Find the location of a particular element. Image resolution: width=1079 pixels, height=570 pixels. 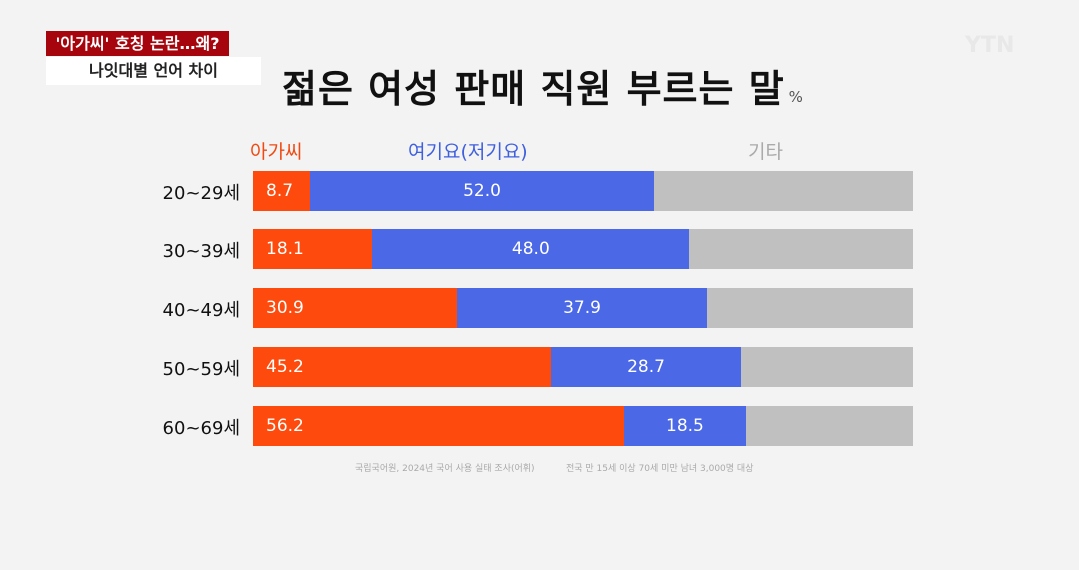

sample-note: 전국 만 15세 이상 70세 미만 남녀 3,000명 대상 is located at coordinates (660, 469).